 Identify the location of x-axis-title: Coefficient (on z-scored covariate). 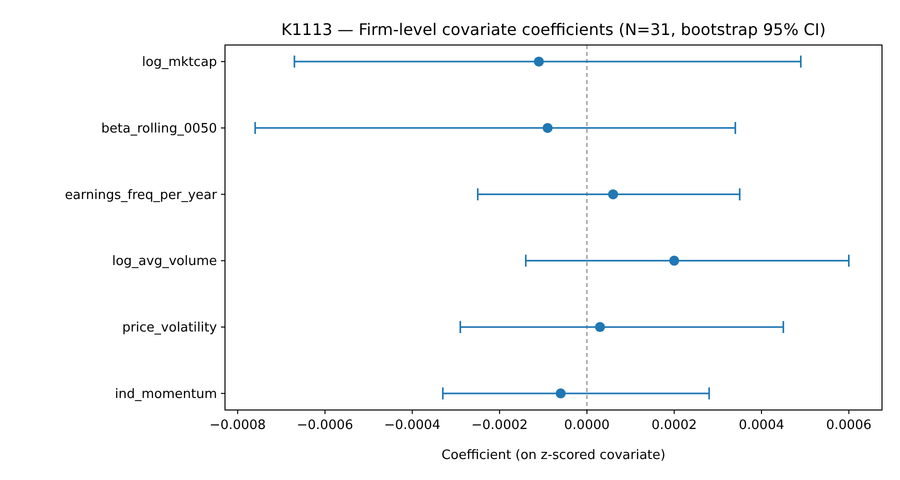
(554, 455).